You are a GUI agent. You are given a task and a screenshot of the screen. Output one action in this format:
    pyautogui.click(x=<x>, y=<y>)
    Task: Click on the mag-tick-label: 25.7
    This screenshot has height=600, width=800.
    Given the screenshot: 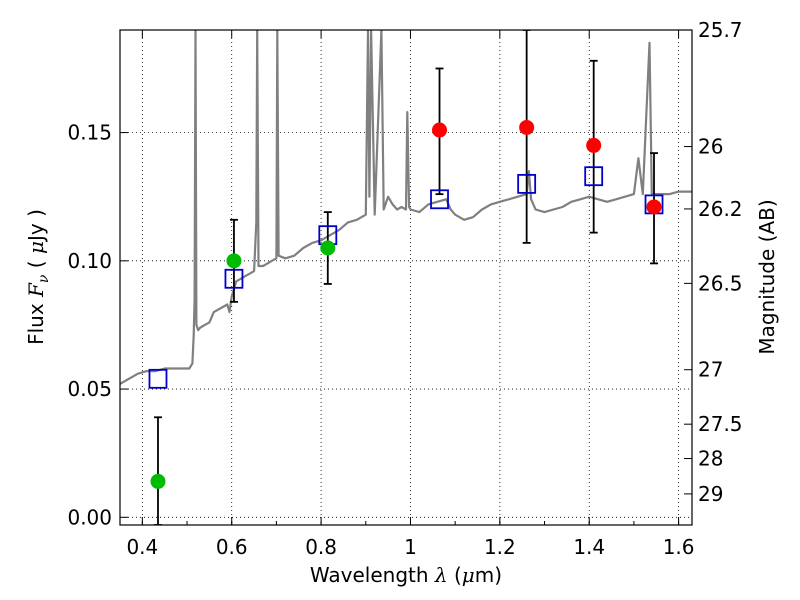 What is the action you would take?
    pyautogui.click(x=720, y=30)
    